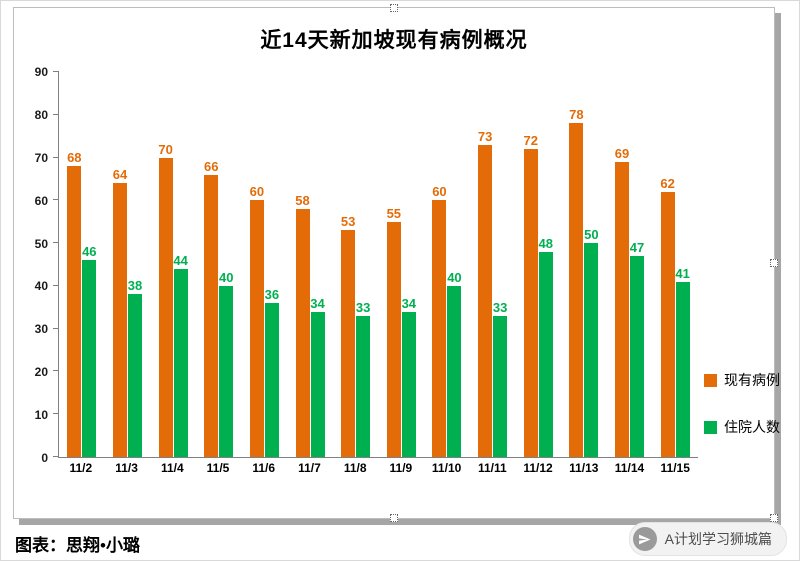 Image resolution: width=800 pixels, height=561 pixels. What do you see at coordinates (774, 263) in the screenshot?
I see `selection-handle-right` at bounding box center [774, 263].